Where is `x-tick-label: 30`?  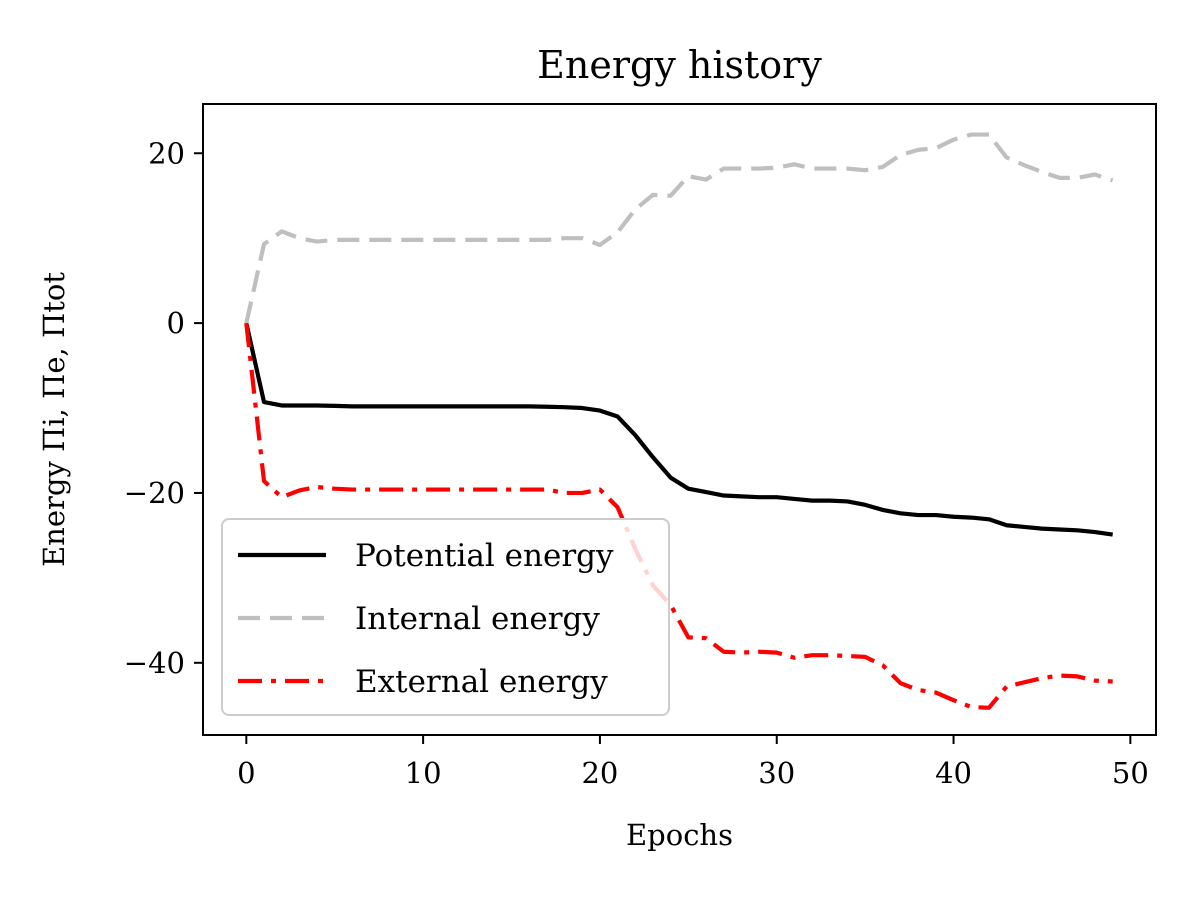
x-tick-label: 30 is located at coordinates (776, 773).